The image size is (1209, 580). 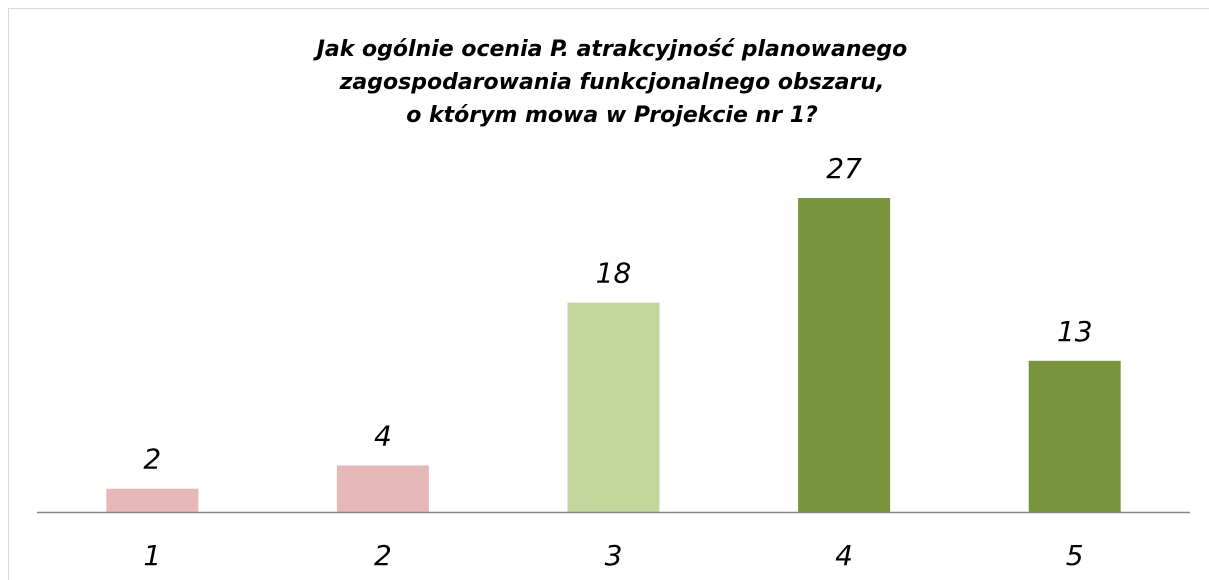 I want to click on x-tick-label: 2, so click(x=383, y=555).